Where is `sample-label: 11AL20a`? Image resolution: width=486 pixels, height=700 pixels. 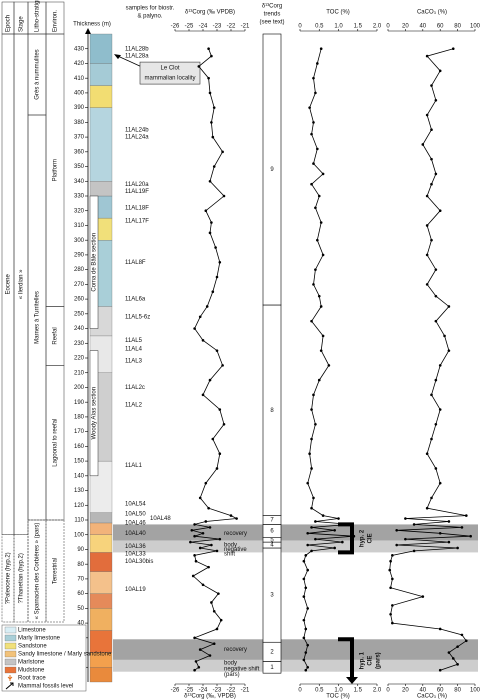
sample-label: 11AL20a is located at coordinates (137, 185).